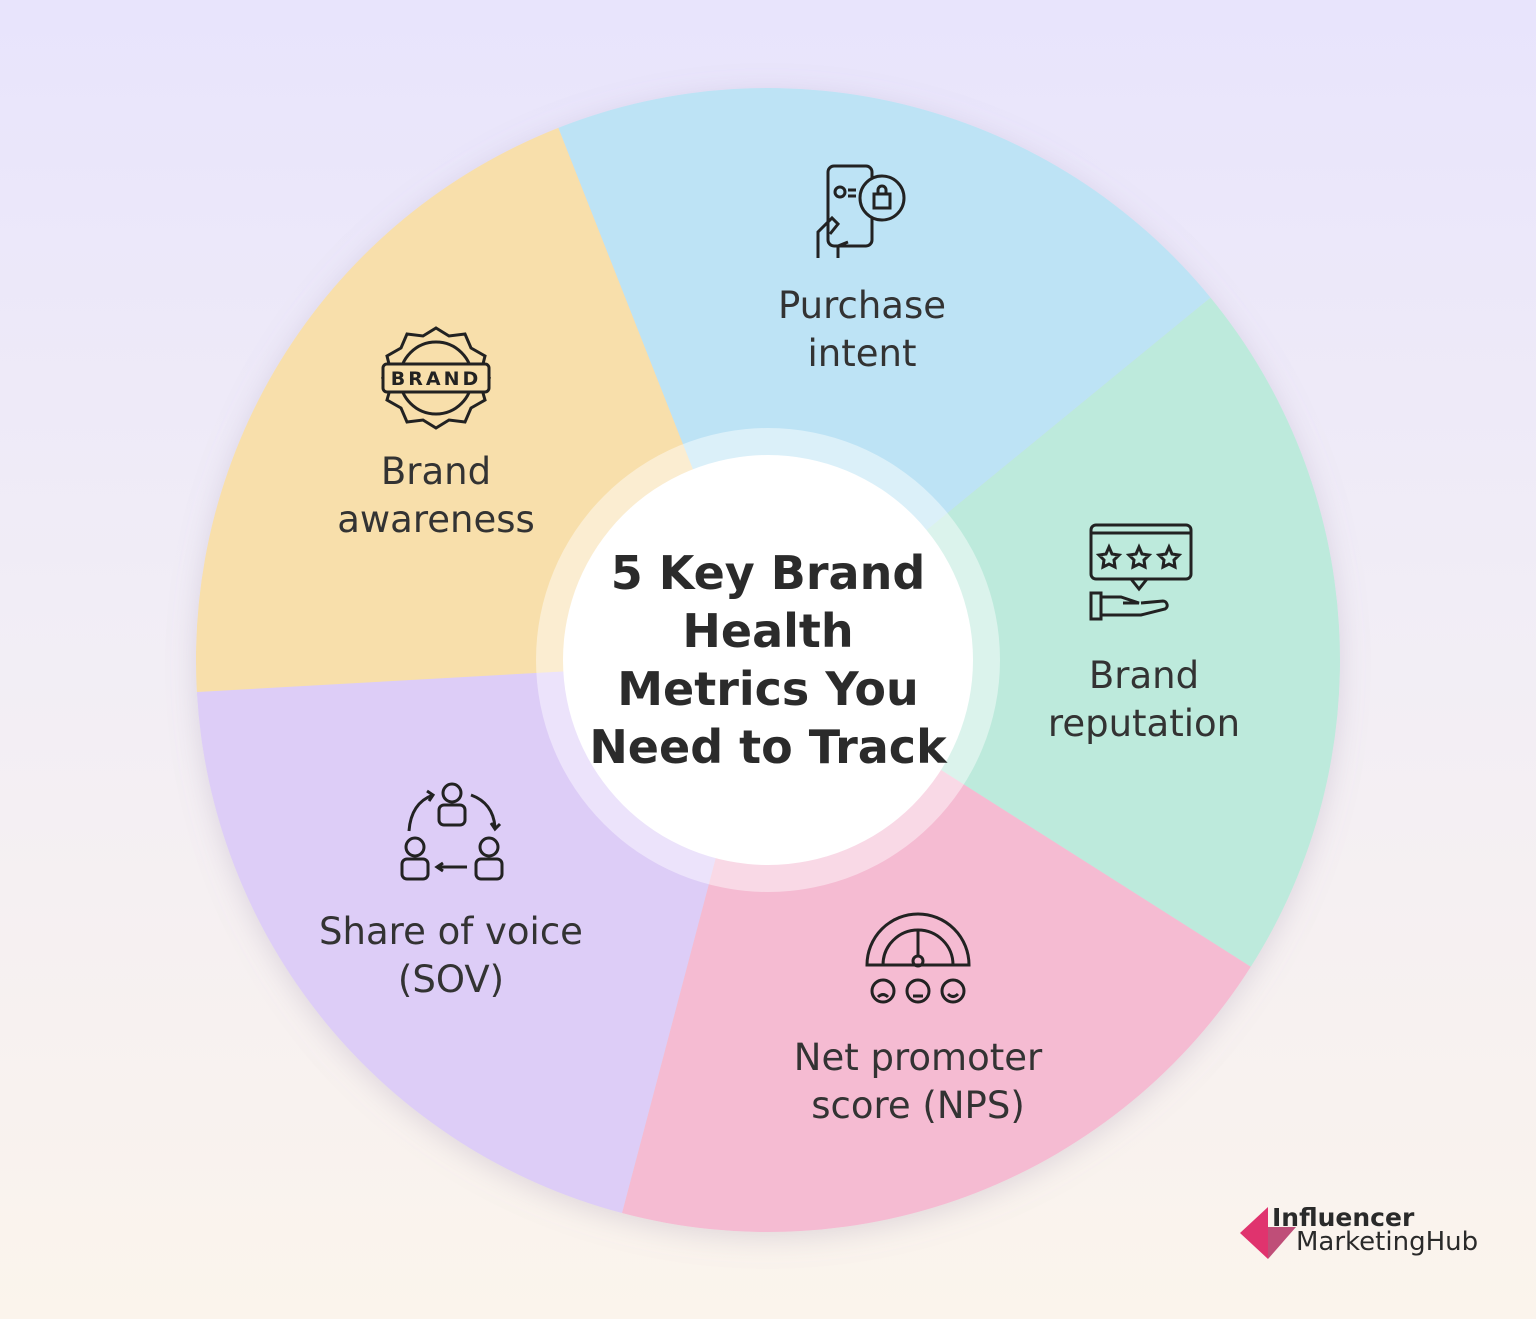  What do you see at coordinates (862, 353) in the screenshot?
I see `label-line: intent` at bounding box center [862, 353].